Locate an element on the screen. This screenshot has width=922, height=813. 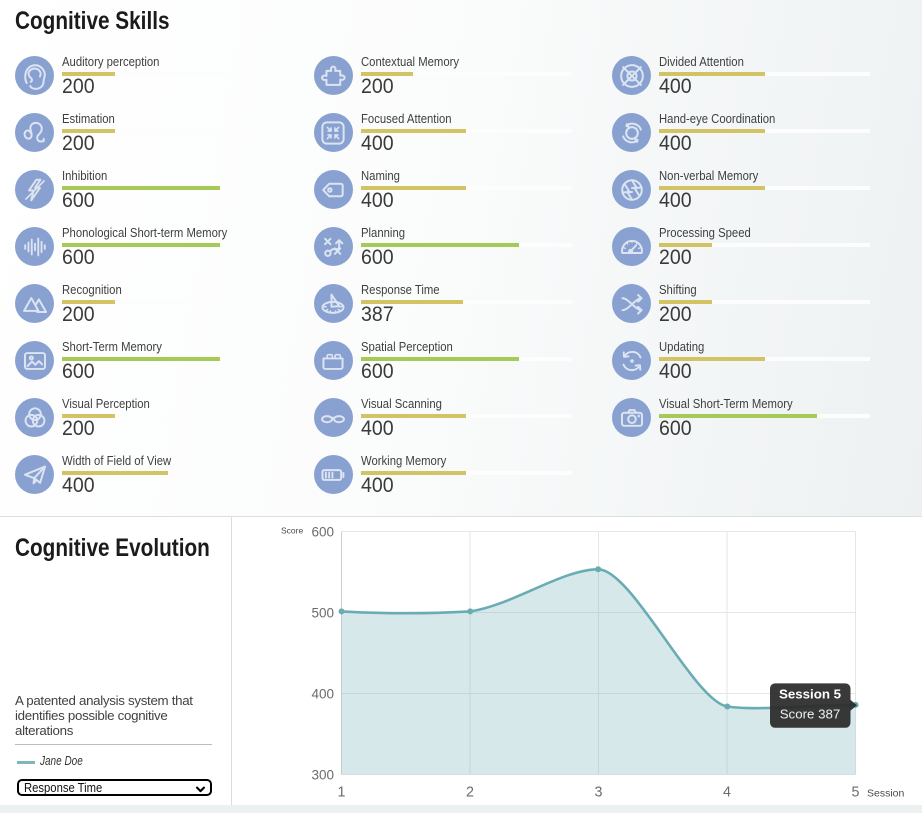
svg-text: Score is located at coordinates (292, 531).